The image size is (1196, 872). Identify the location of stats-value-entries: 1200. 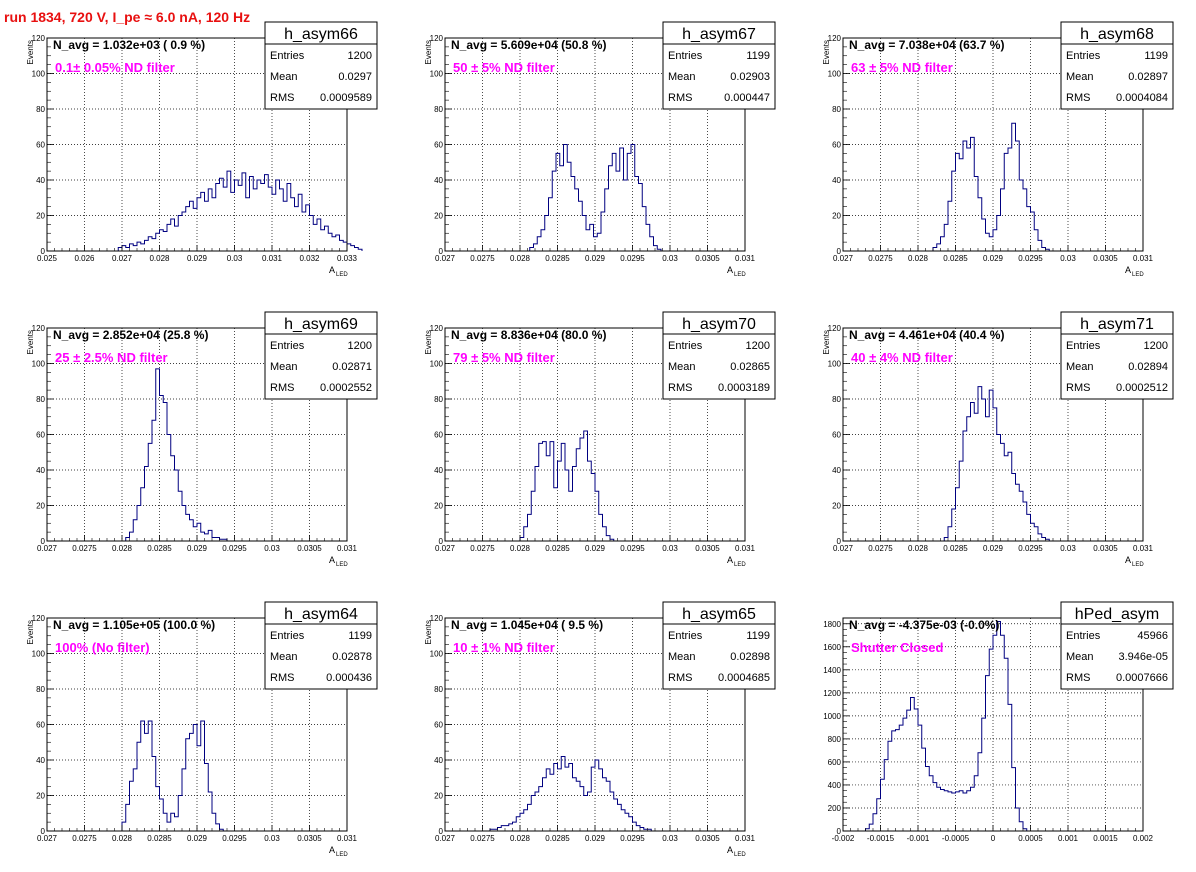
(1156, 346).